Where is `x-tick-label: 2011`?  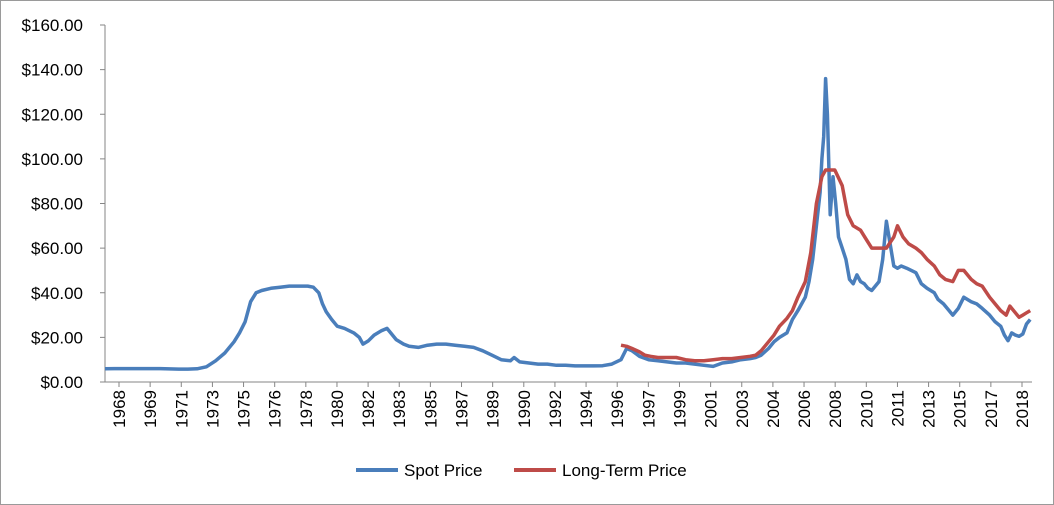
x-tick-label: 2011 is located at coordinates (897, 408).